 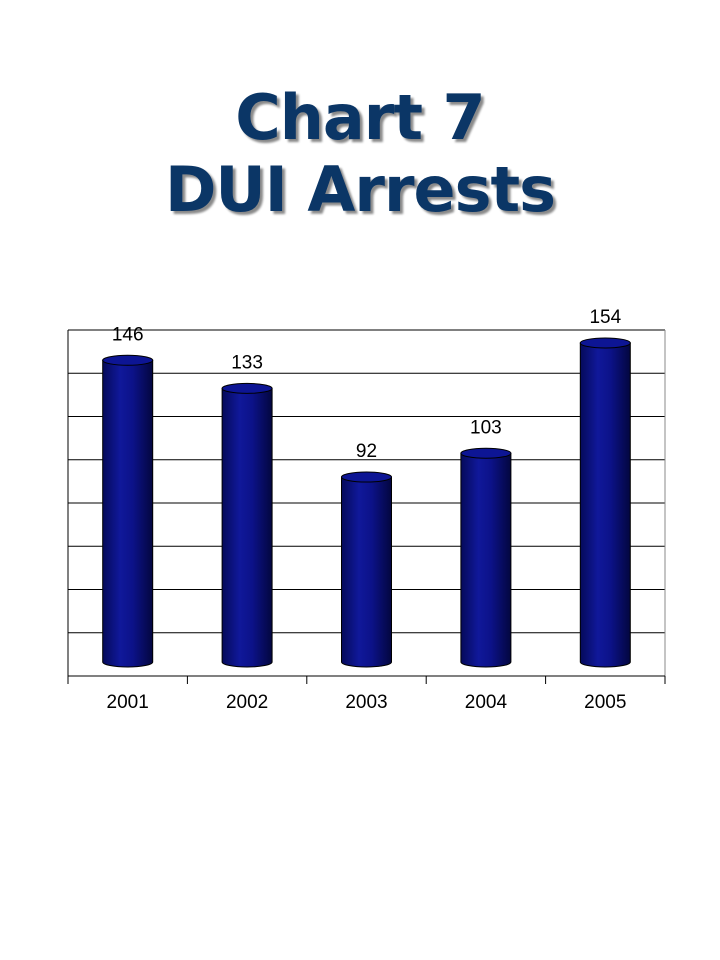 I want to click on x-axis: 2001 2002 2003 2004 2005, so click(x=366, y=694).